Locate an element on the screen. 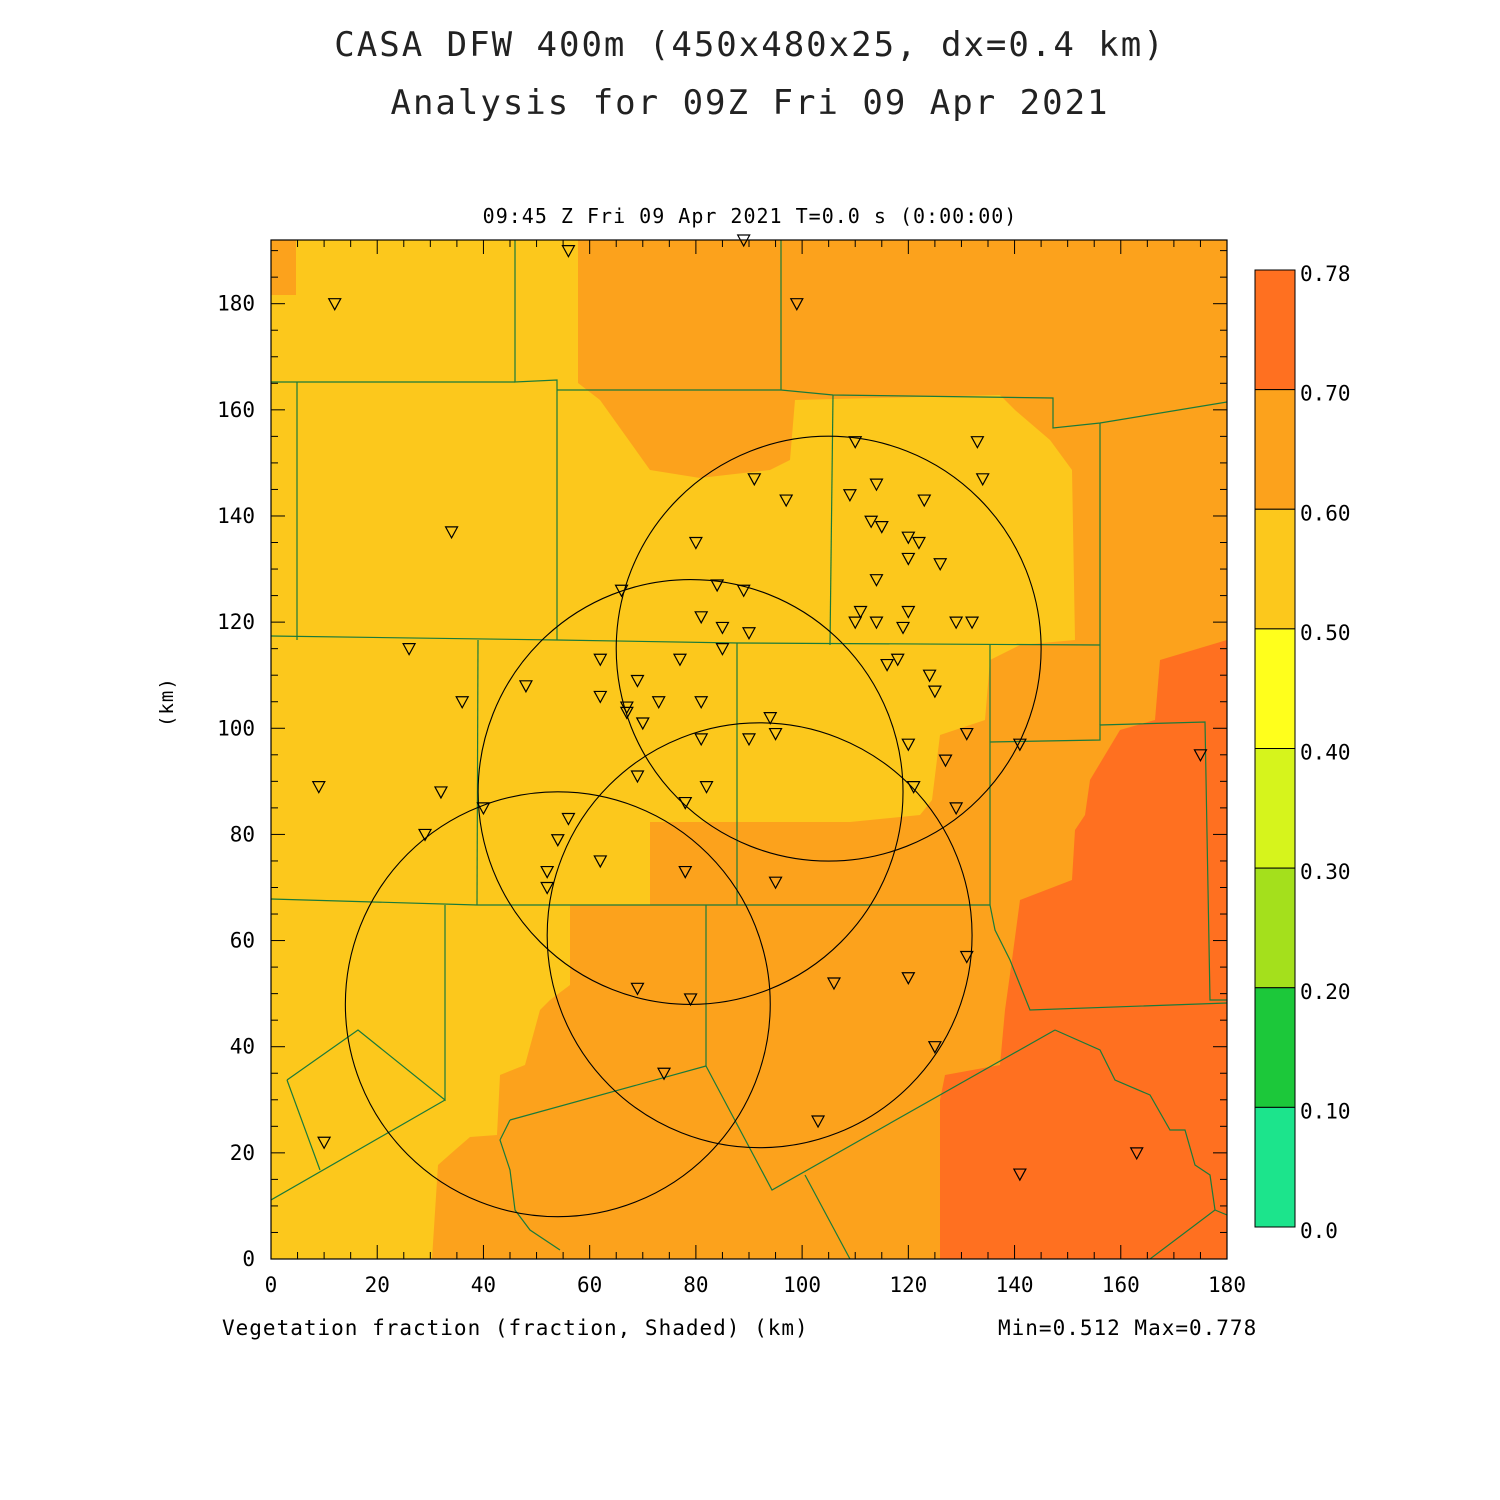 The height and width of the screenshot is (1500, 1500). x-tick-label: 180 is located at coordinates (1227, 1285).